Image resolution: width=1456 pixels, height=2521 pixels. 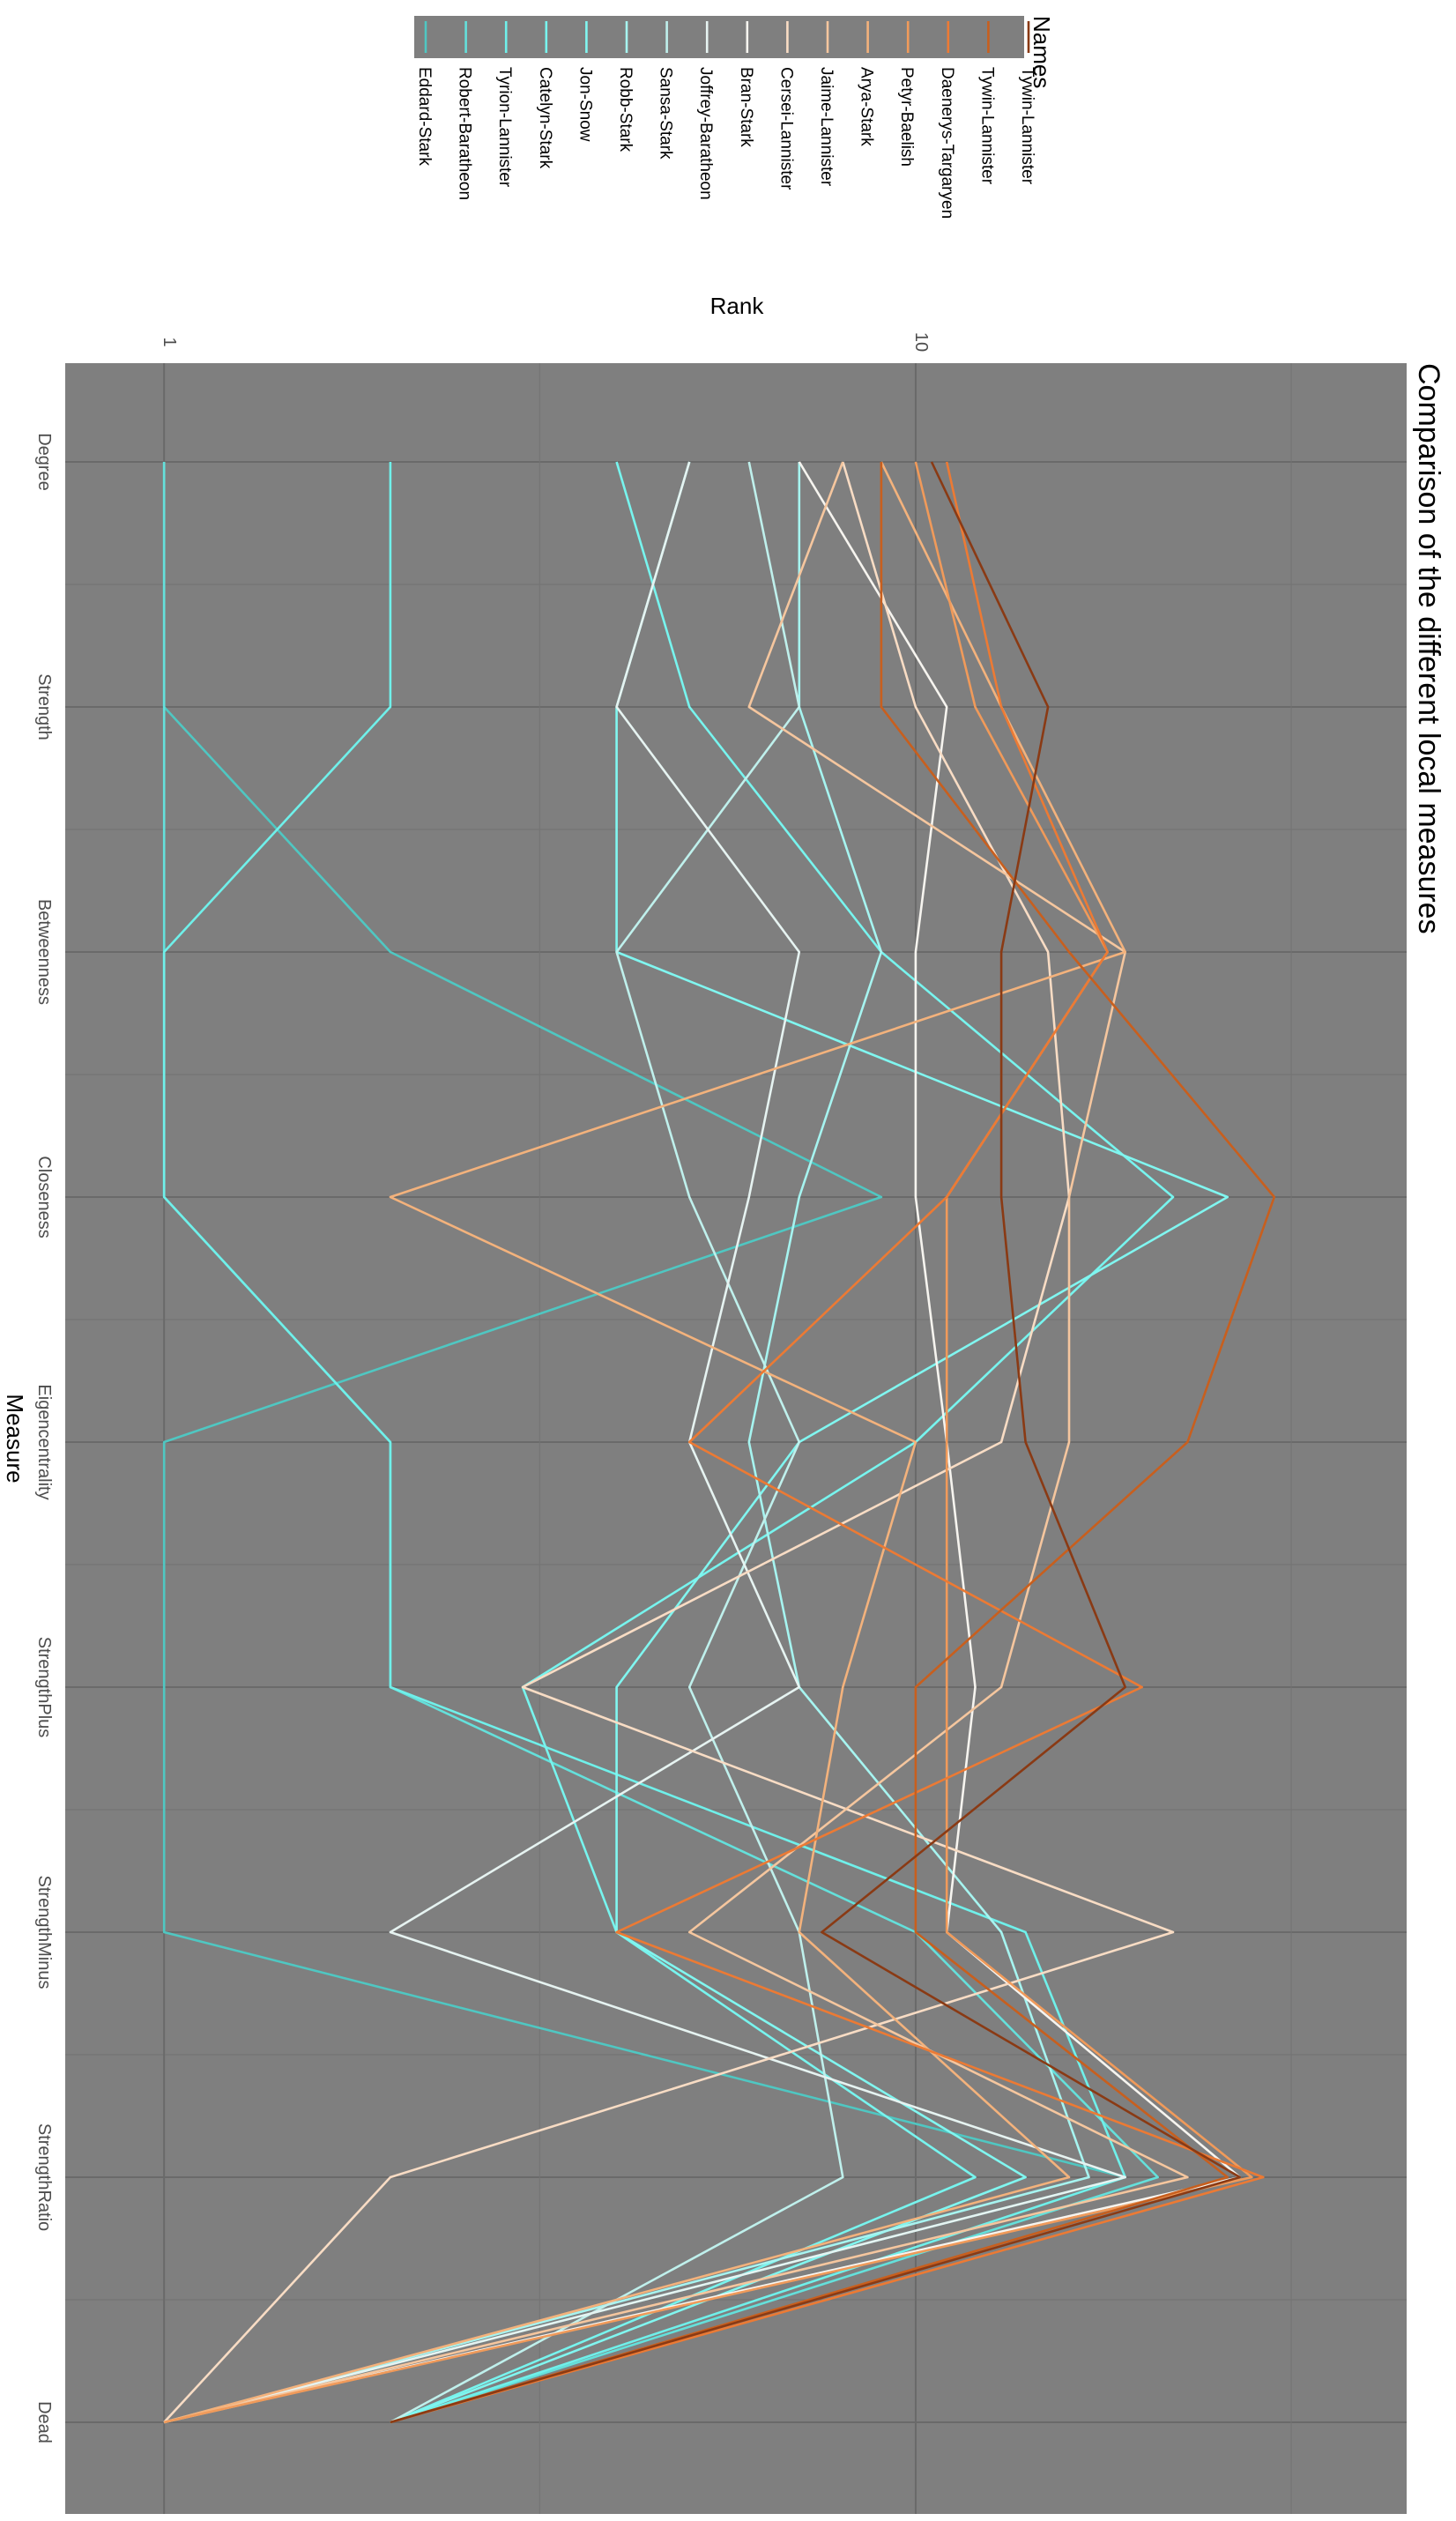 I want to click on legend-label: Joffrey-Baratheon, so click(x=705, y=133).